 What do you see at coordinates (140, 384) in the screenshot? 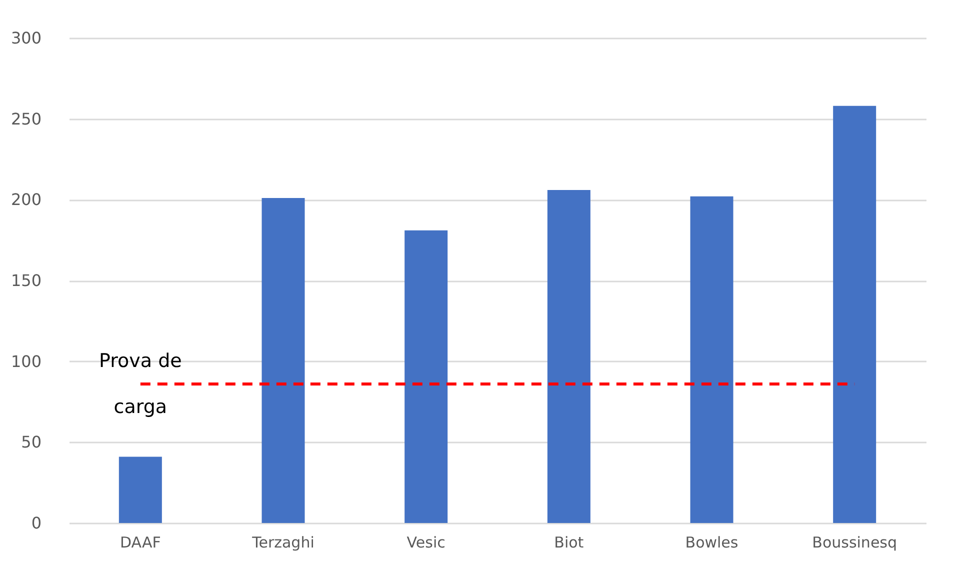
I see `text: Prova de carga` at bounding box center [140, 384].